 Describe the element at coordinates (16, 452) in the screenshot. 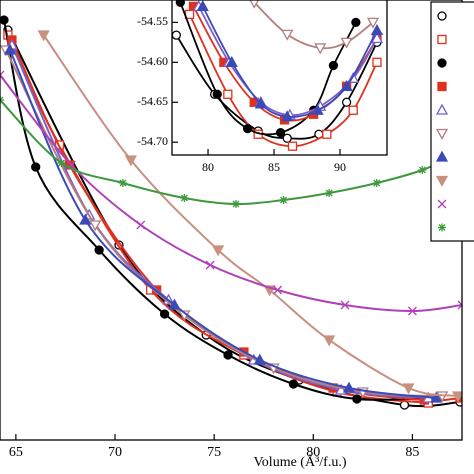

I see `x-tick-label: 65` at that location.